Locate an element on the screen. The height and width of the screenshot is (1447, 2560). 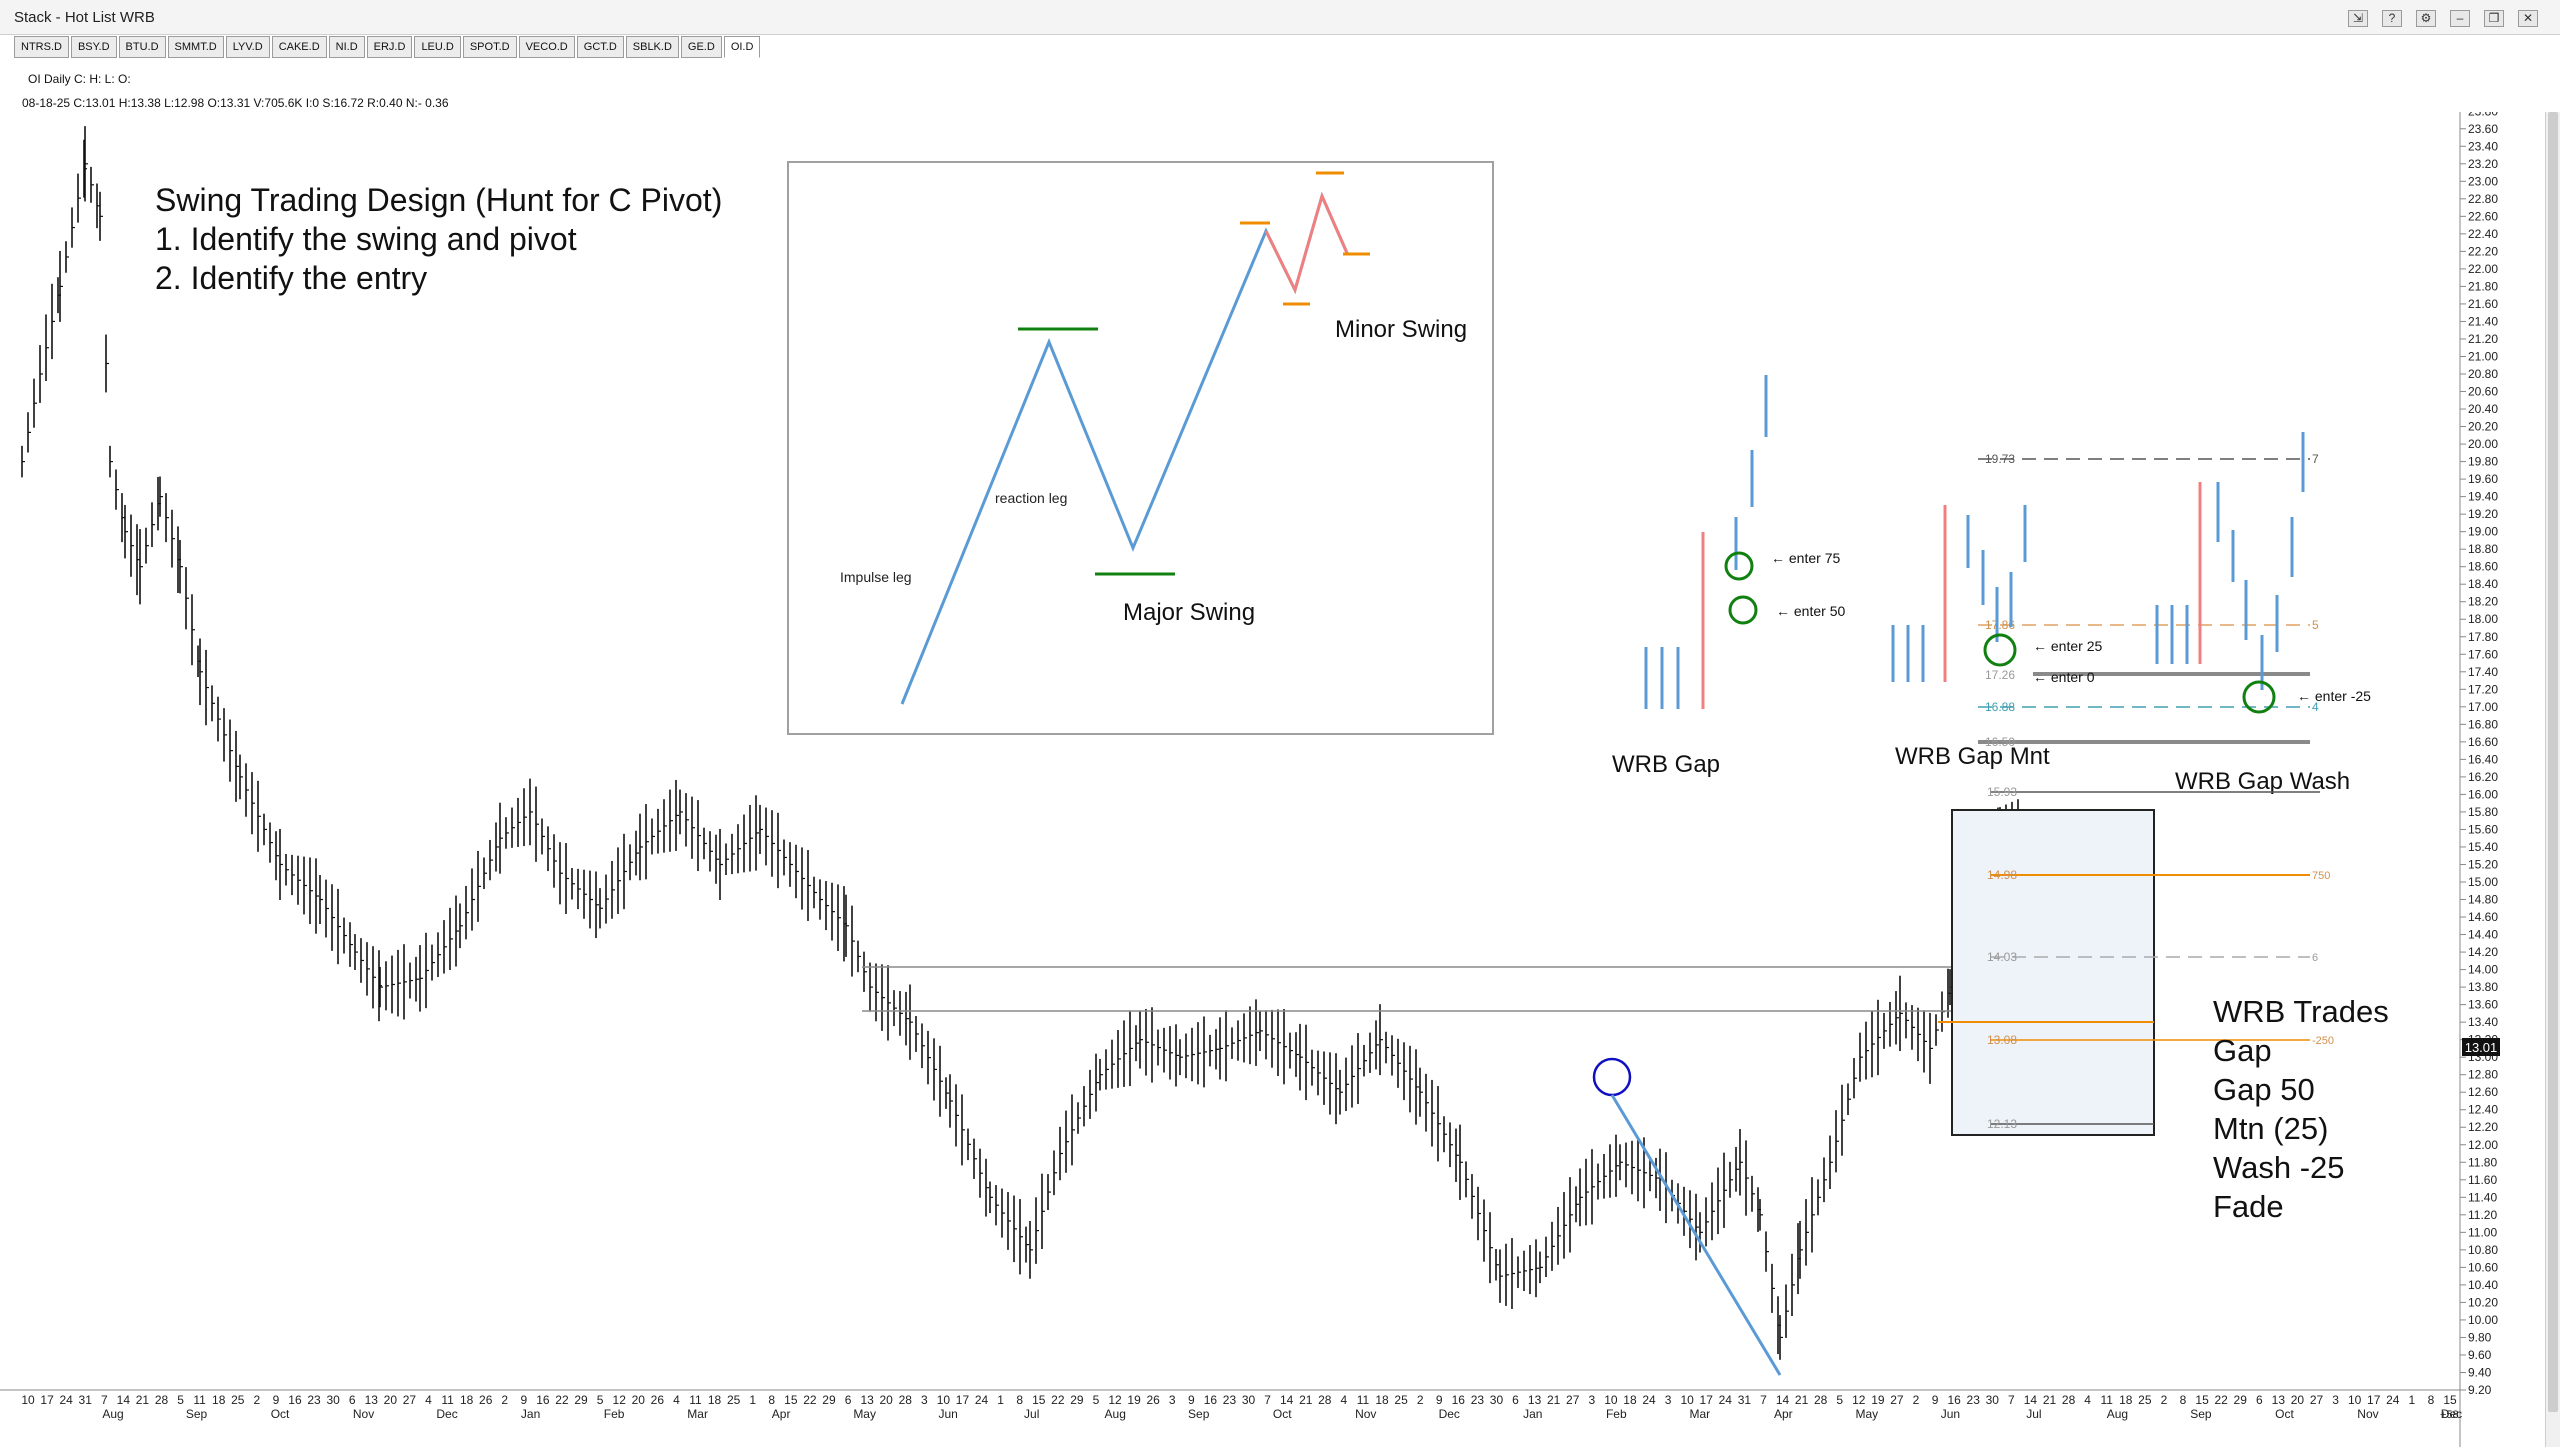
vertical-scrollbar is located at coordinates (2552, 779).